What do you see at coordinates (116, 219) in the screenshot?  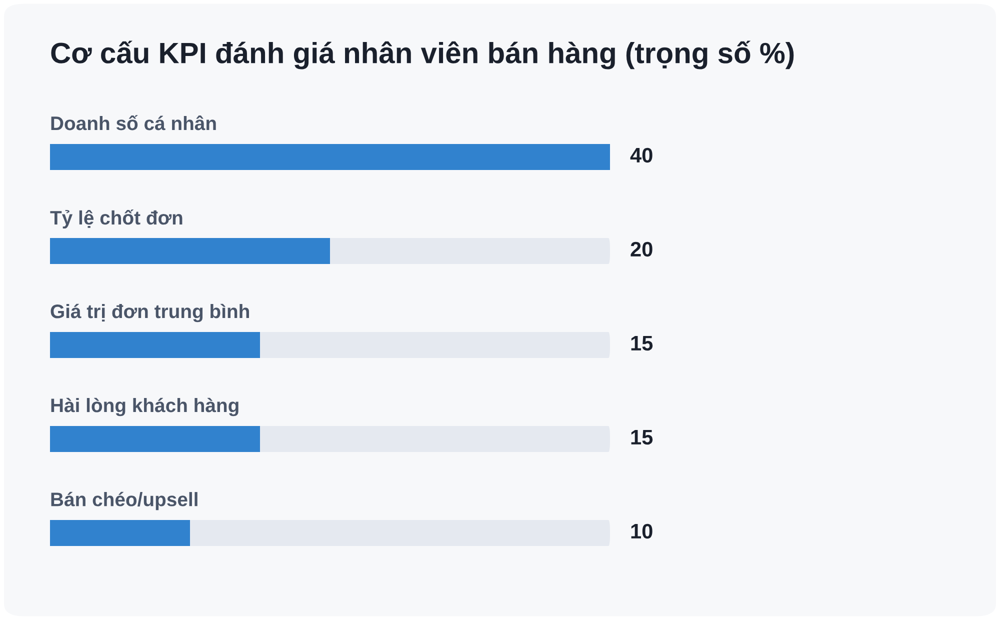 I see `y-tick-label: Tỷ lệ chốt đơn` at bounding box center [116, 219].